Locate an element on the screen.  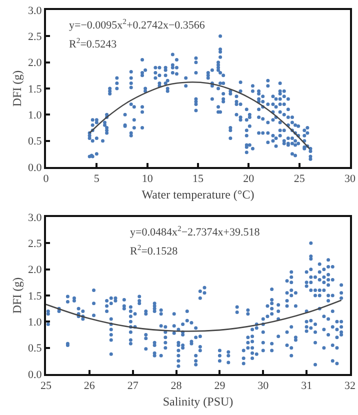
x-tick-label: 5 is located at coordinates (97, 179).